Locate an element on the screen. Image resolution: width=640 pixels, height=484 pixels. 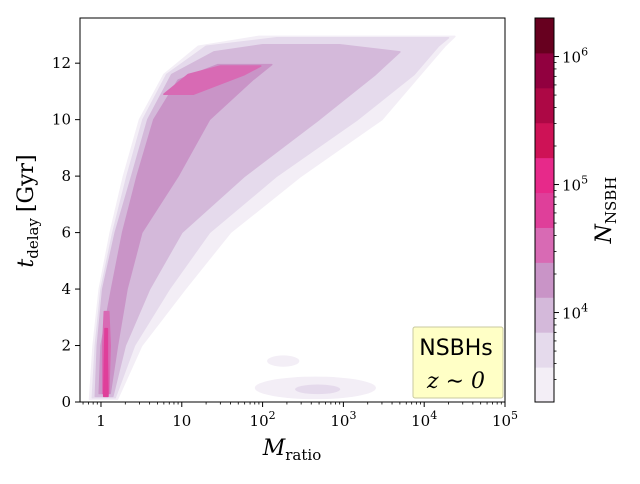
y-tick-label: 8 is located at coordinates (66, 176).